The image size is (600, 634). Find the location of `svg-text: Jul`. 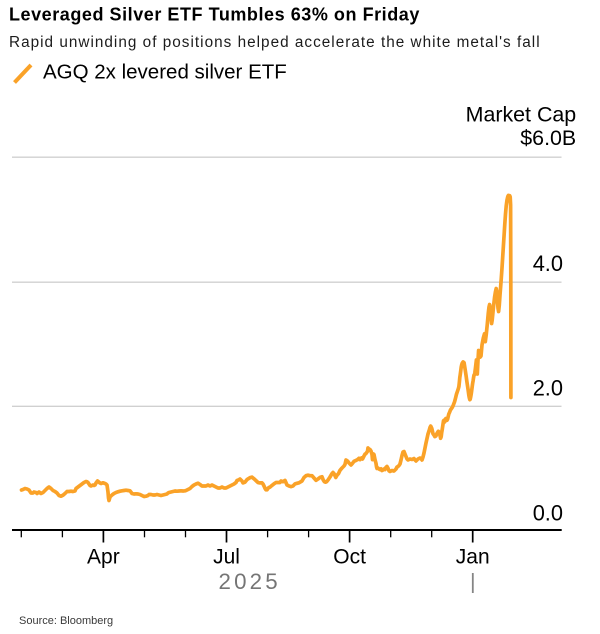

svg-text: Jul is located at coordinates (226, 557).